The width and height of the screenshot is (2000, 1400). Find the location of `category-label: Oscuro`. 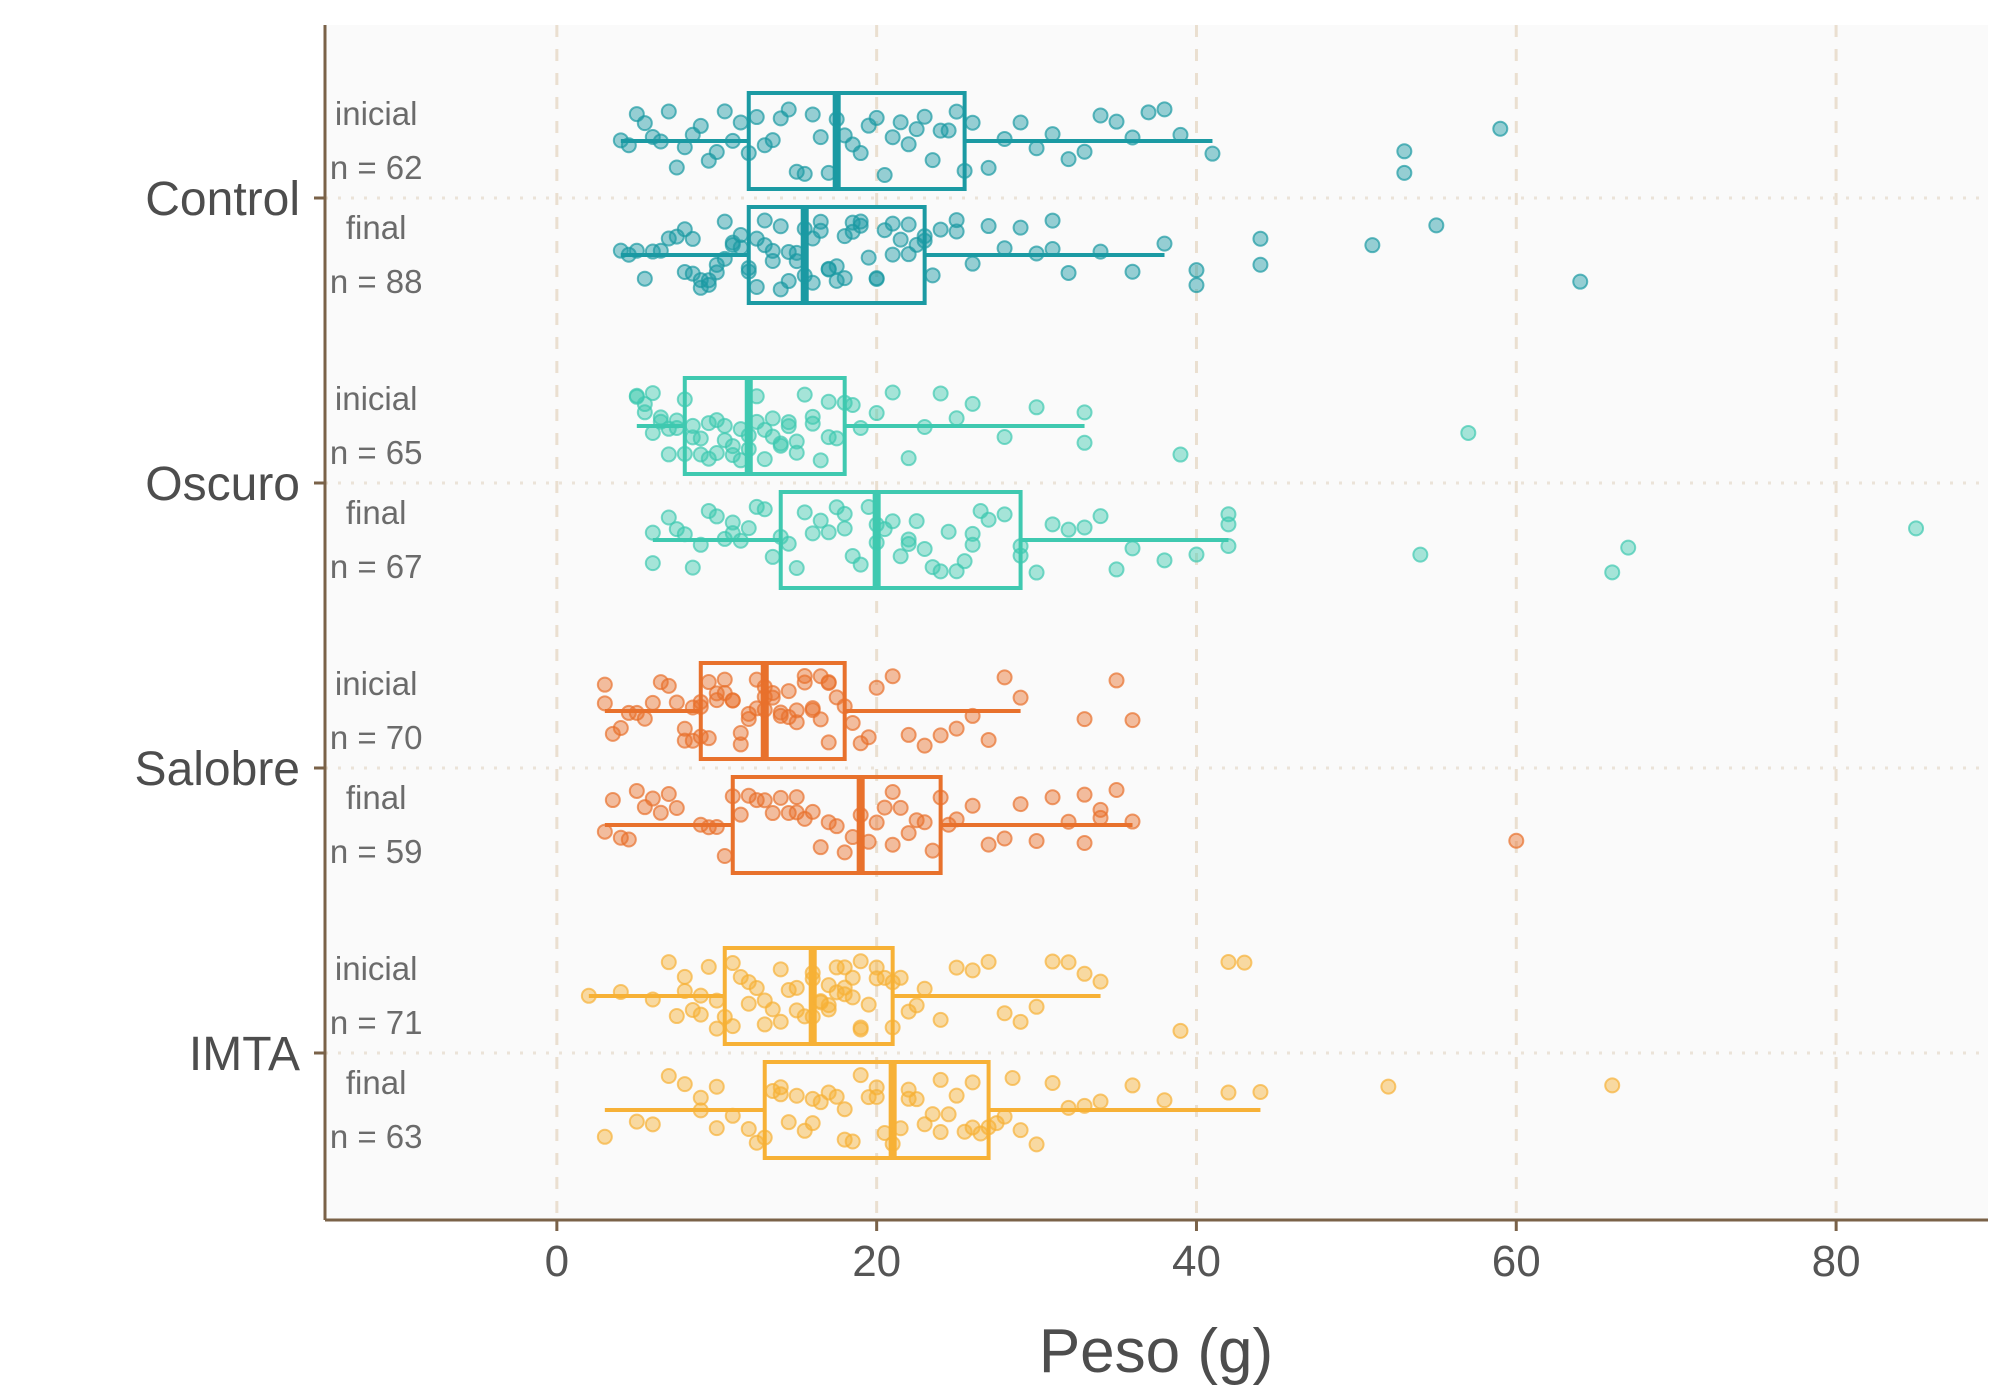

category-label: Oscuro is located at coordinates (222, 484).